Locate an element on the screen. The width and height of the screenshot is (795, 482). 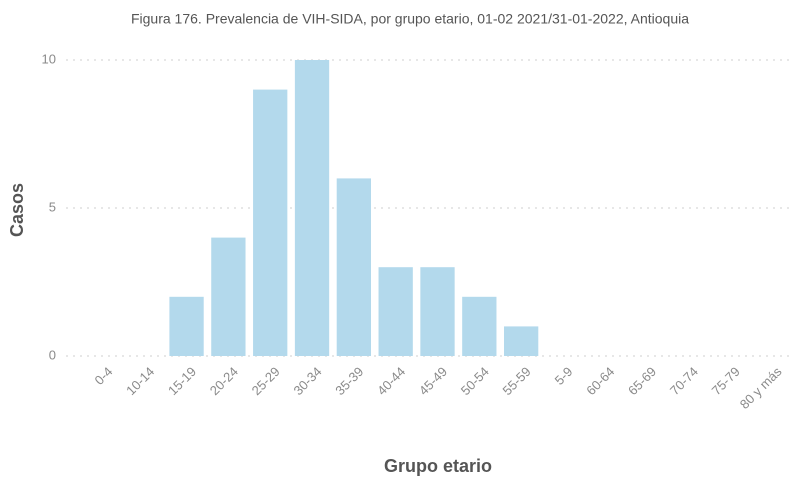
y-tick-label: 10 is located at coordinates (49, 58).